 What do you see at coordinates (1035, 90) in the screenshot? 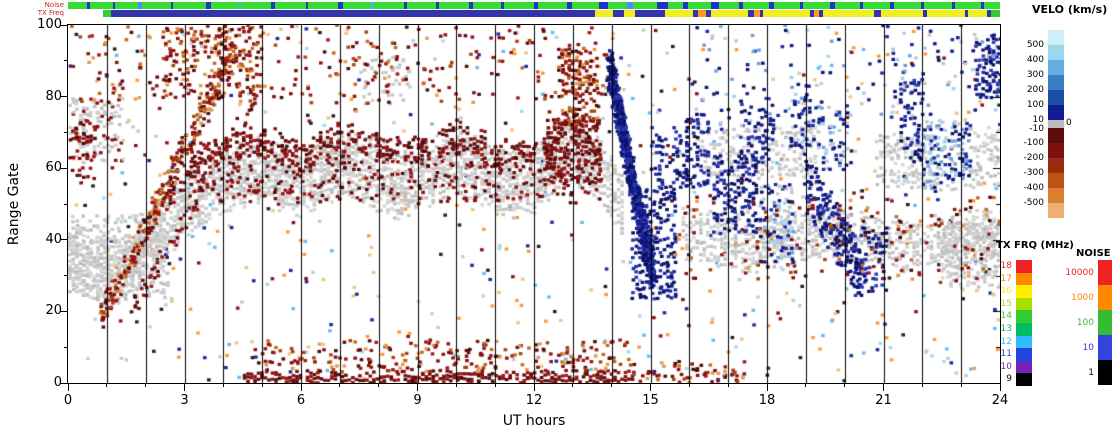
I see `velocity-colorbar-label: 200` at bounding box center [1035, 90].